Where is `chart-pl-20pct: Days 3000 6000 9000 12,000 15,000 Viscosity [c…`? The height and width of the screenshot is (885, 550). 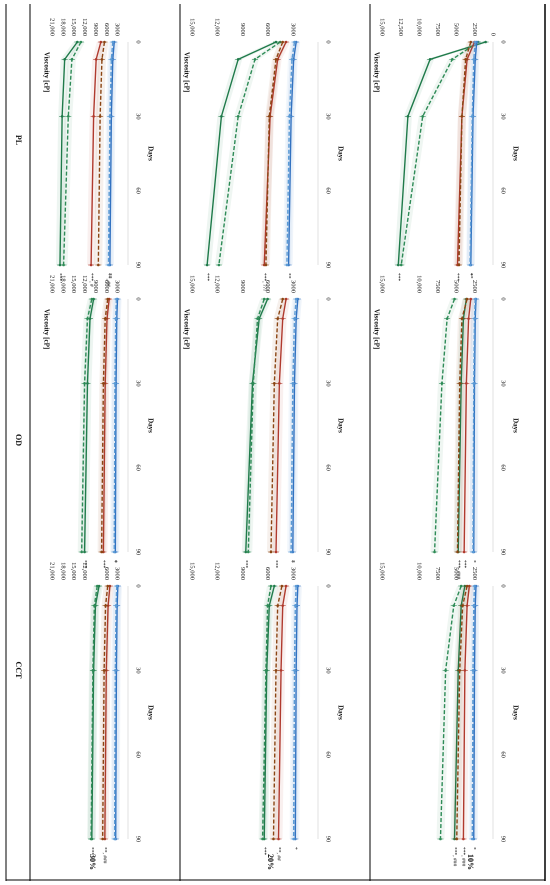 chart-pl-20pct: Days 3000 6000 9000 12,000 15,000 Viscosity [c… is located at coordinates (263, 155).